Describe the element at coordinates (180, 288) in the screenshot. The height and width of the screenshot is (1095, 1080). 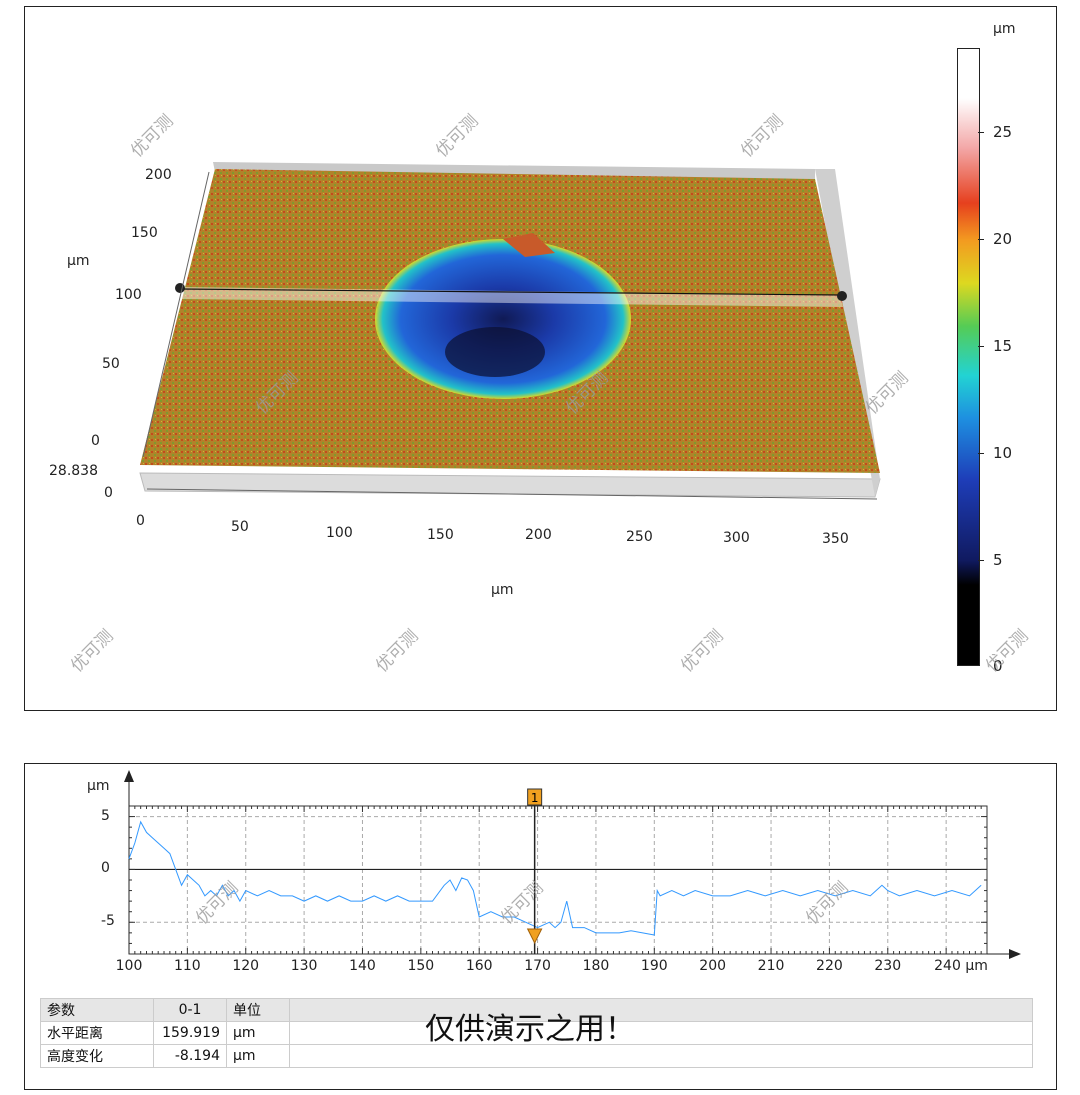
I see `profile-handle-left` at that location.